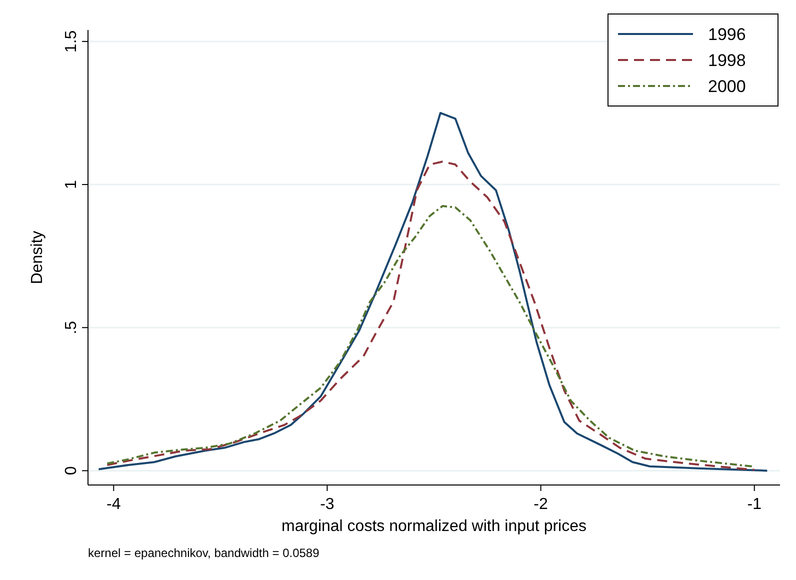 This screenshot has height=580, width=796. I want to click on x-tick-label: -3, so click(327, 504).